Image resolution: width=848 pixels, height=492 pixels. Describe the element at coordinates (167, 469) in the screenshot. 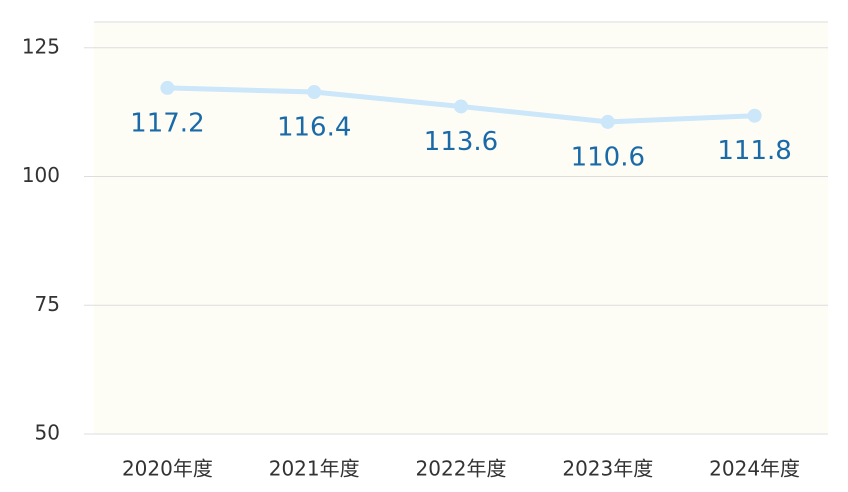

I see `x-tick-label: 2020年度` at that location.